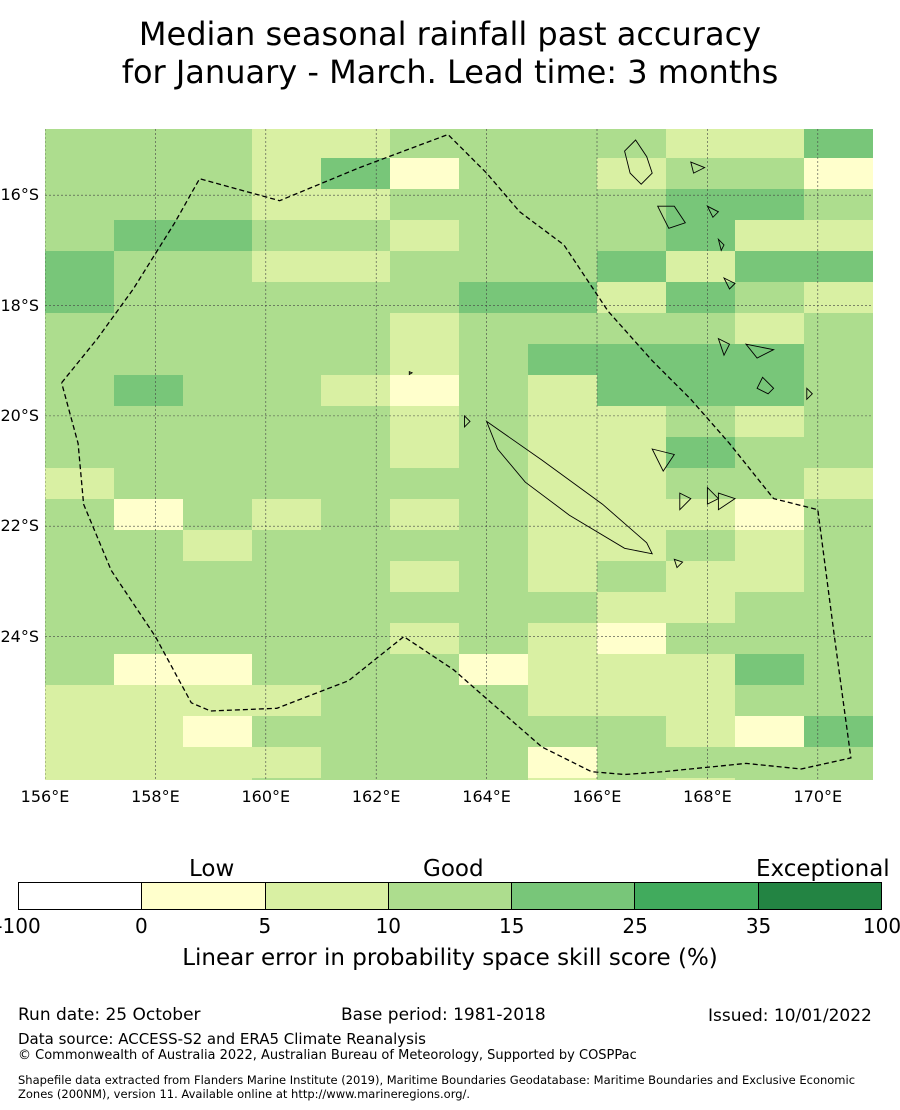 The height and width of the screenshot is (1110, 900). What do you see at coordinates (155, 796) in the screenshot?
I see `longitude-label: 158°E` at bounding box center [155, 796].